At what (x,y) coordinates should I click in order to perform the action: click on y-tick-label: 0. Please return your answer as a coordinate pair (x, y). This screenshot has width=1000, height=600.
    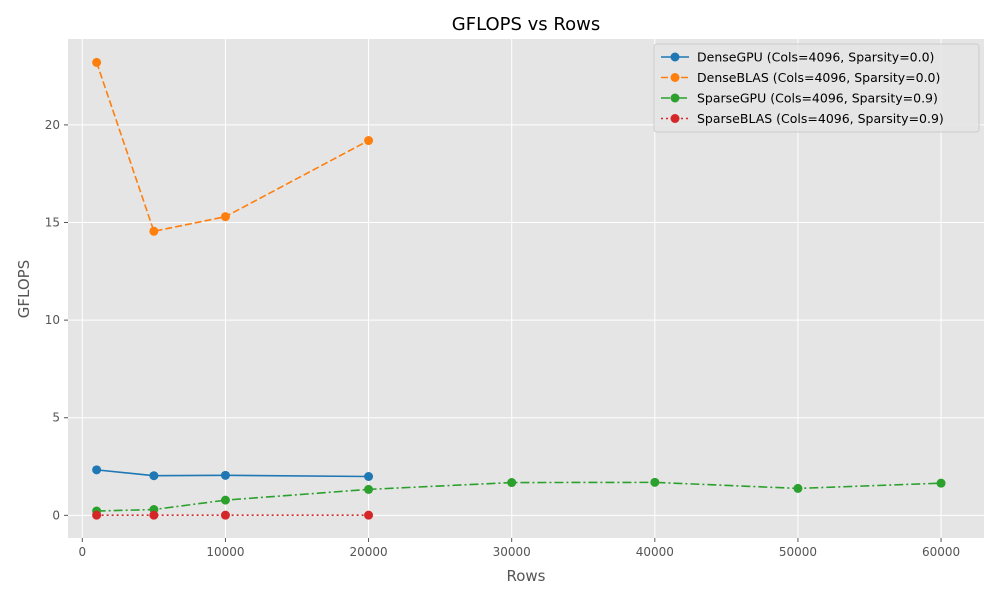
    Looking at the image, I should click on (56, 515).